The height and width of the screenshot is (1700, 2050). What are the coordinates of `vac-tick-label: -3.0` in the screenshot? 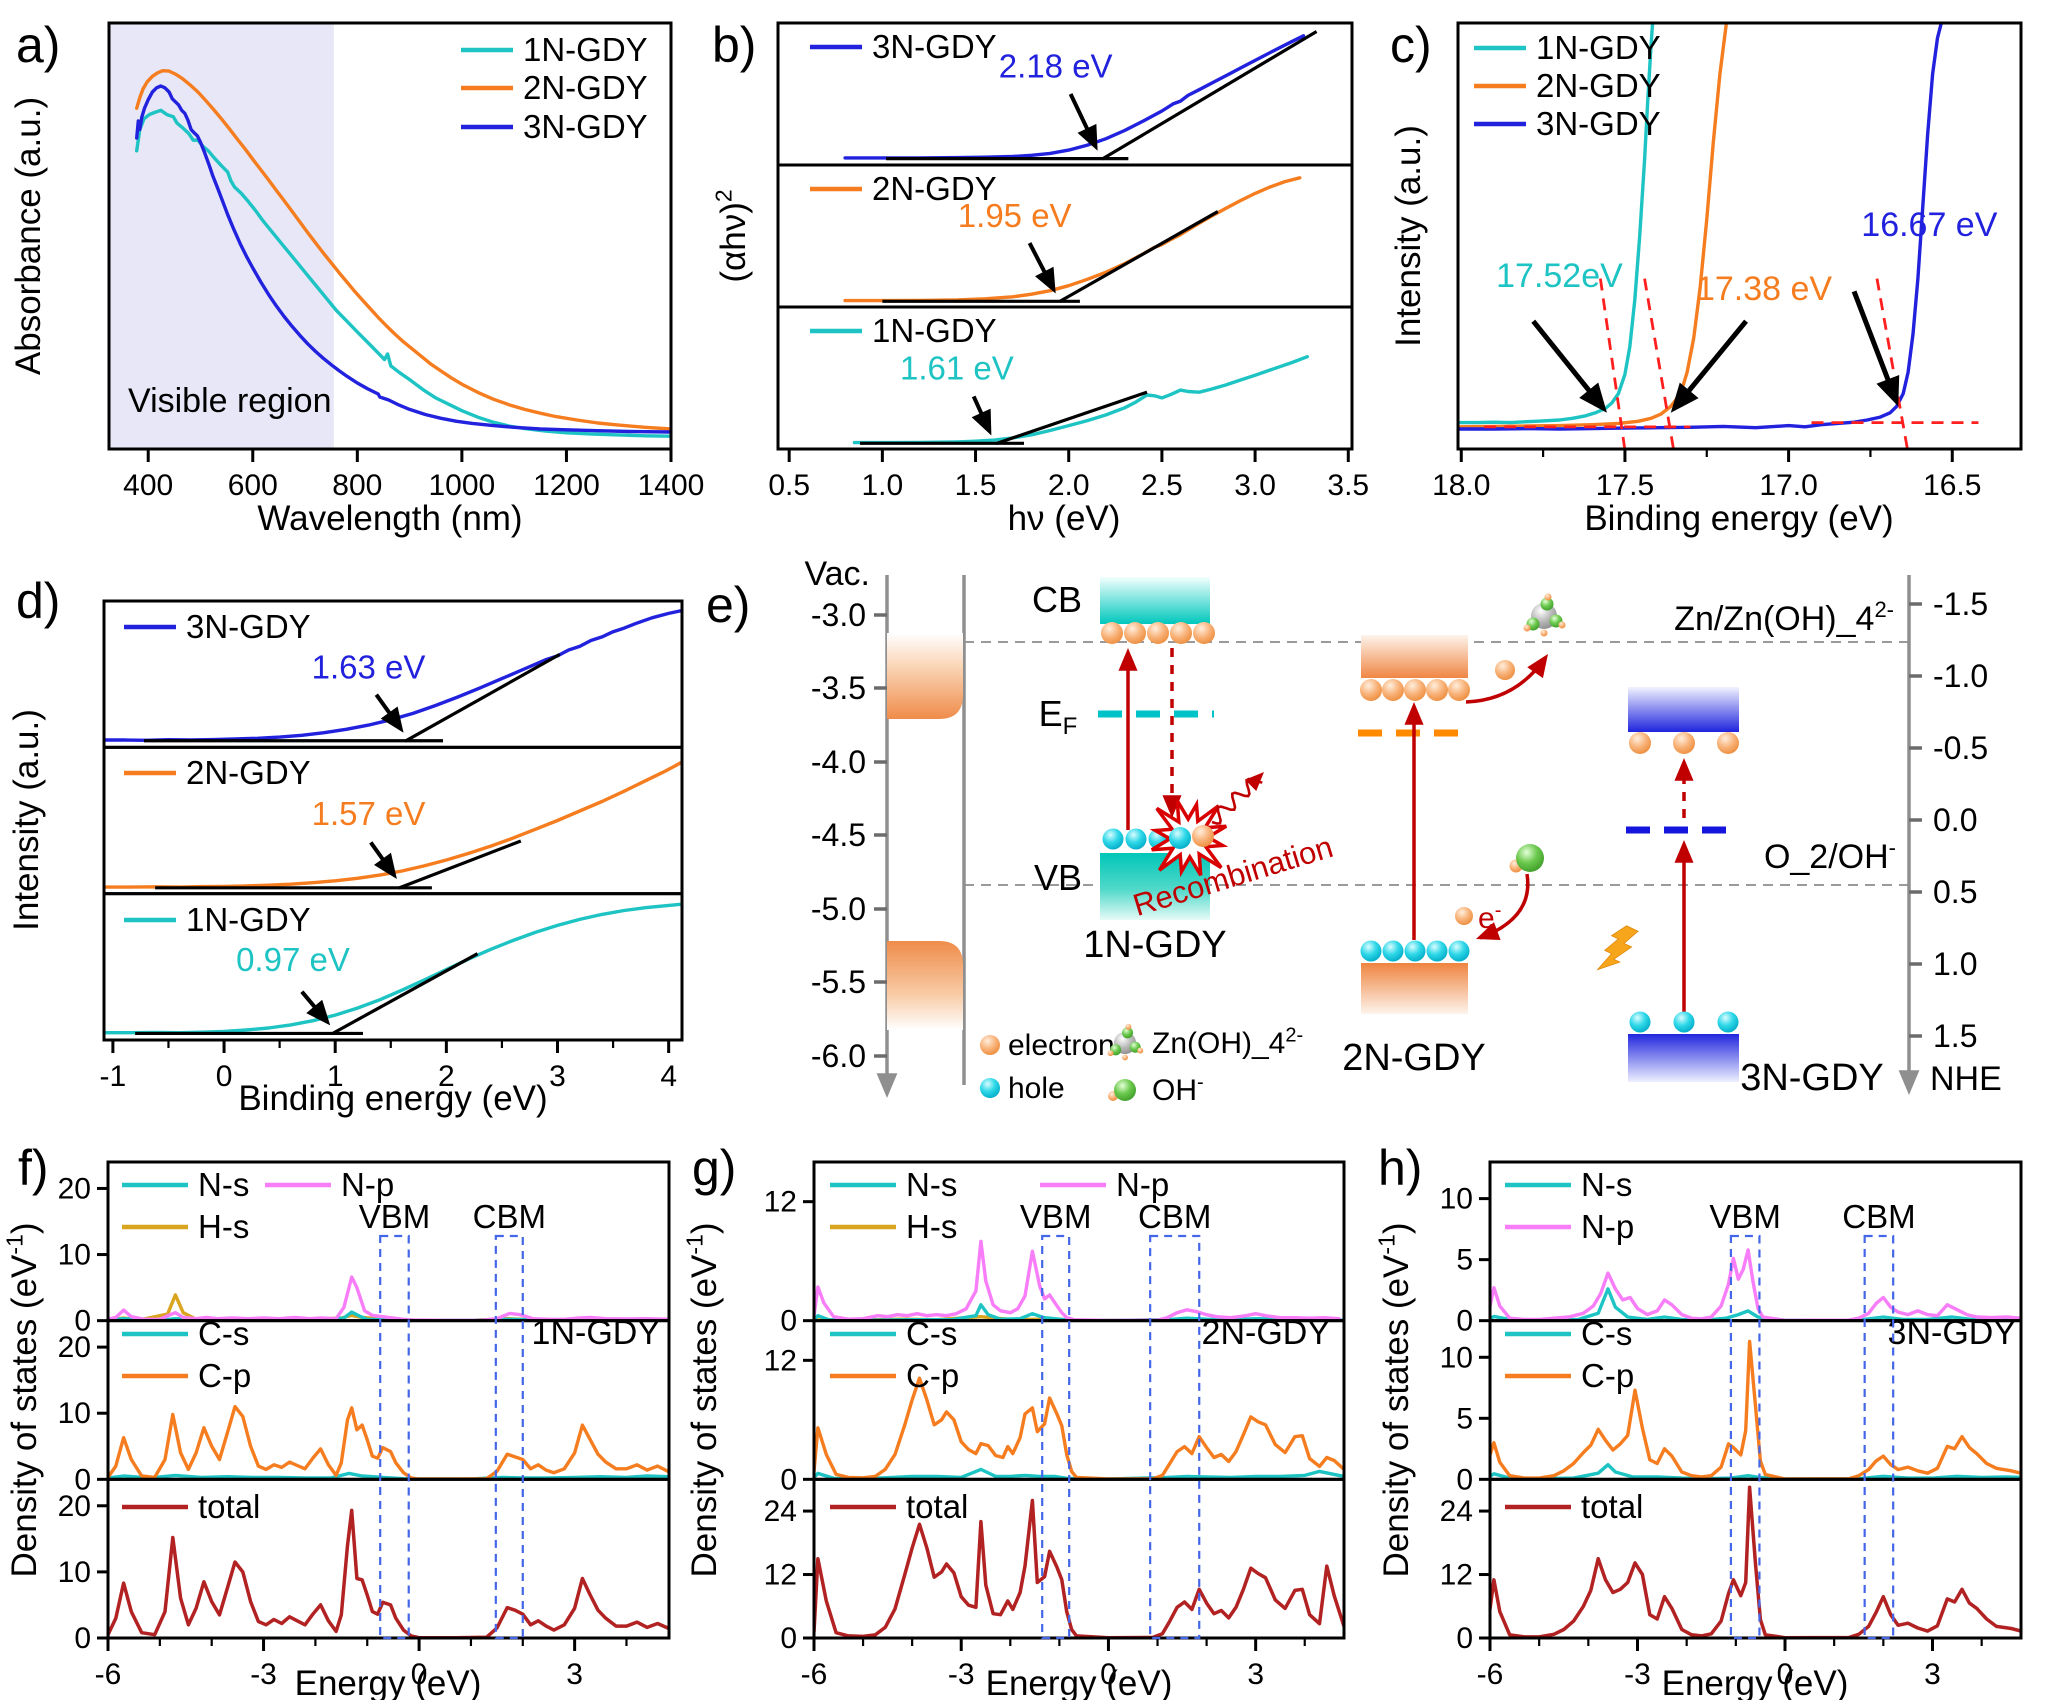 It's located at (838, 615).